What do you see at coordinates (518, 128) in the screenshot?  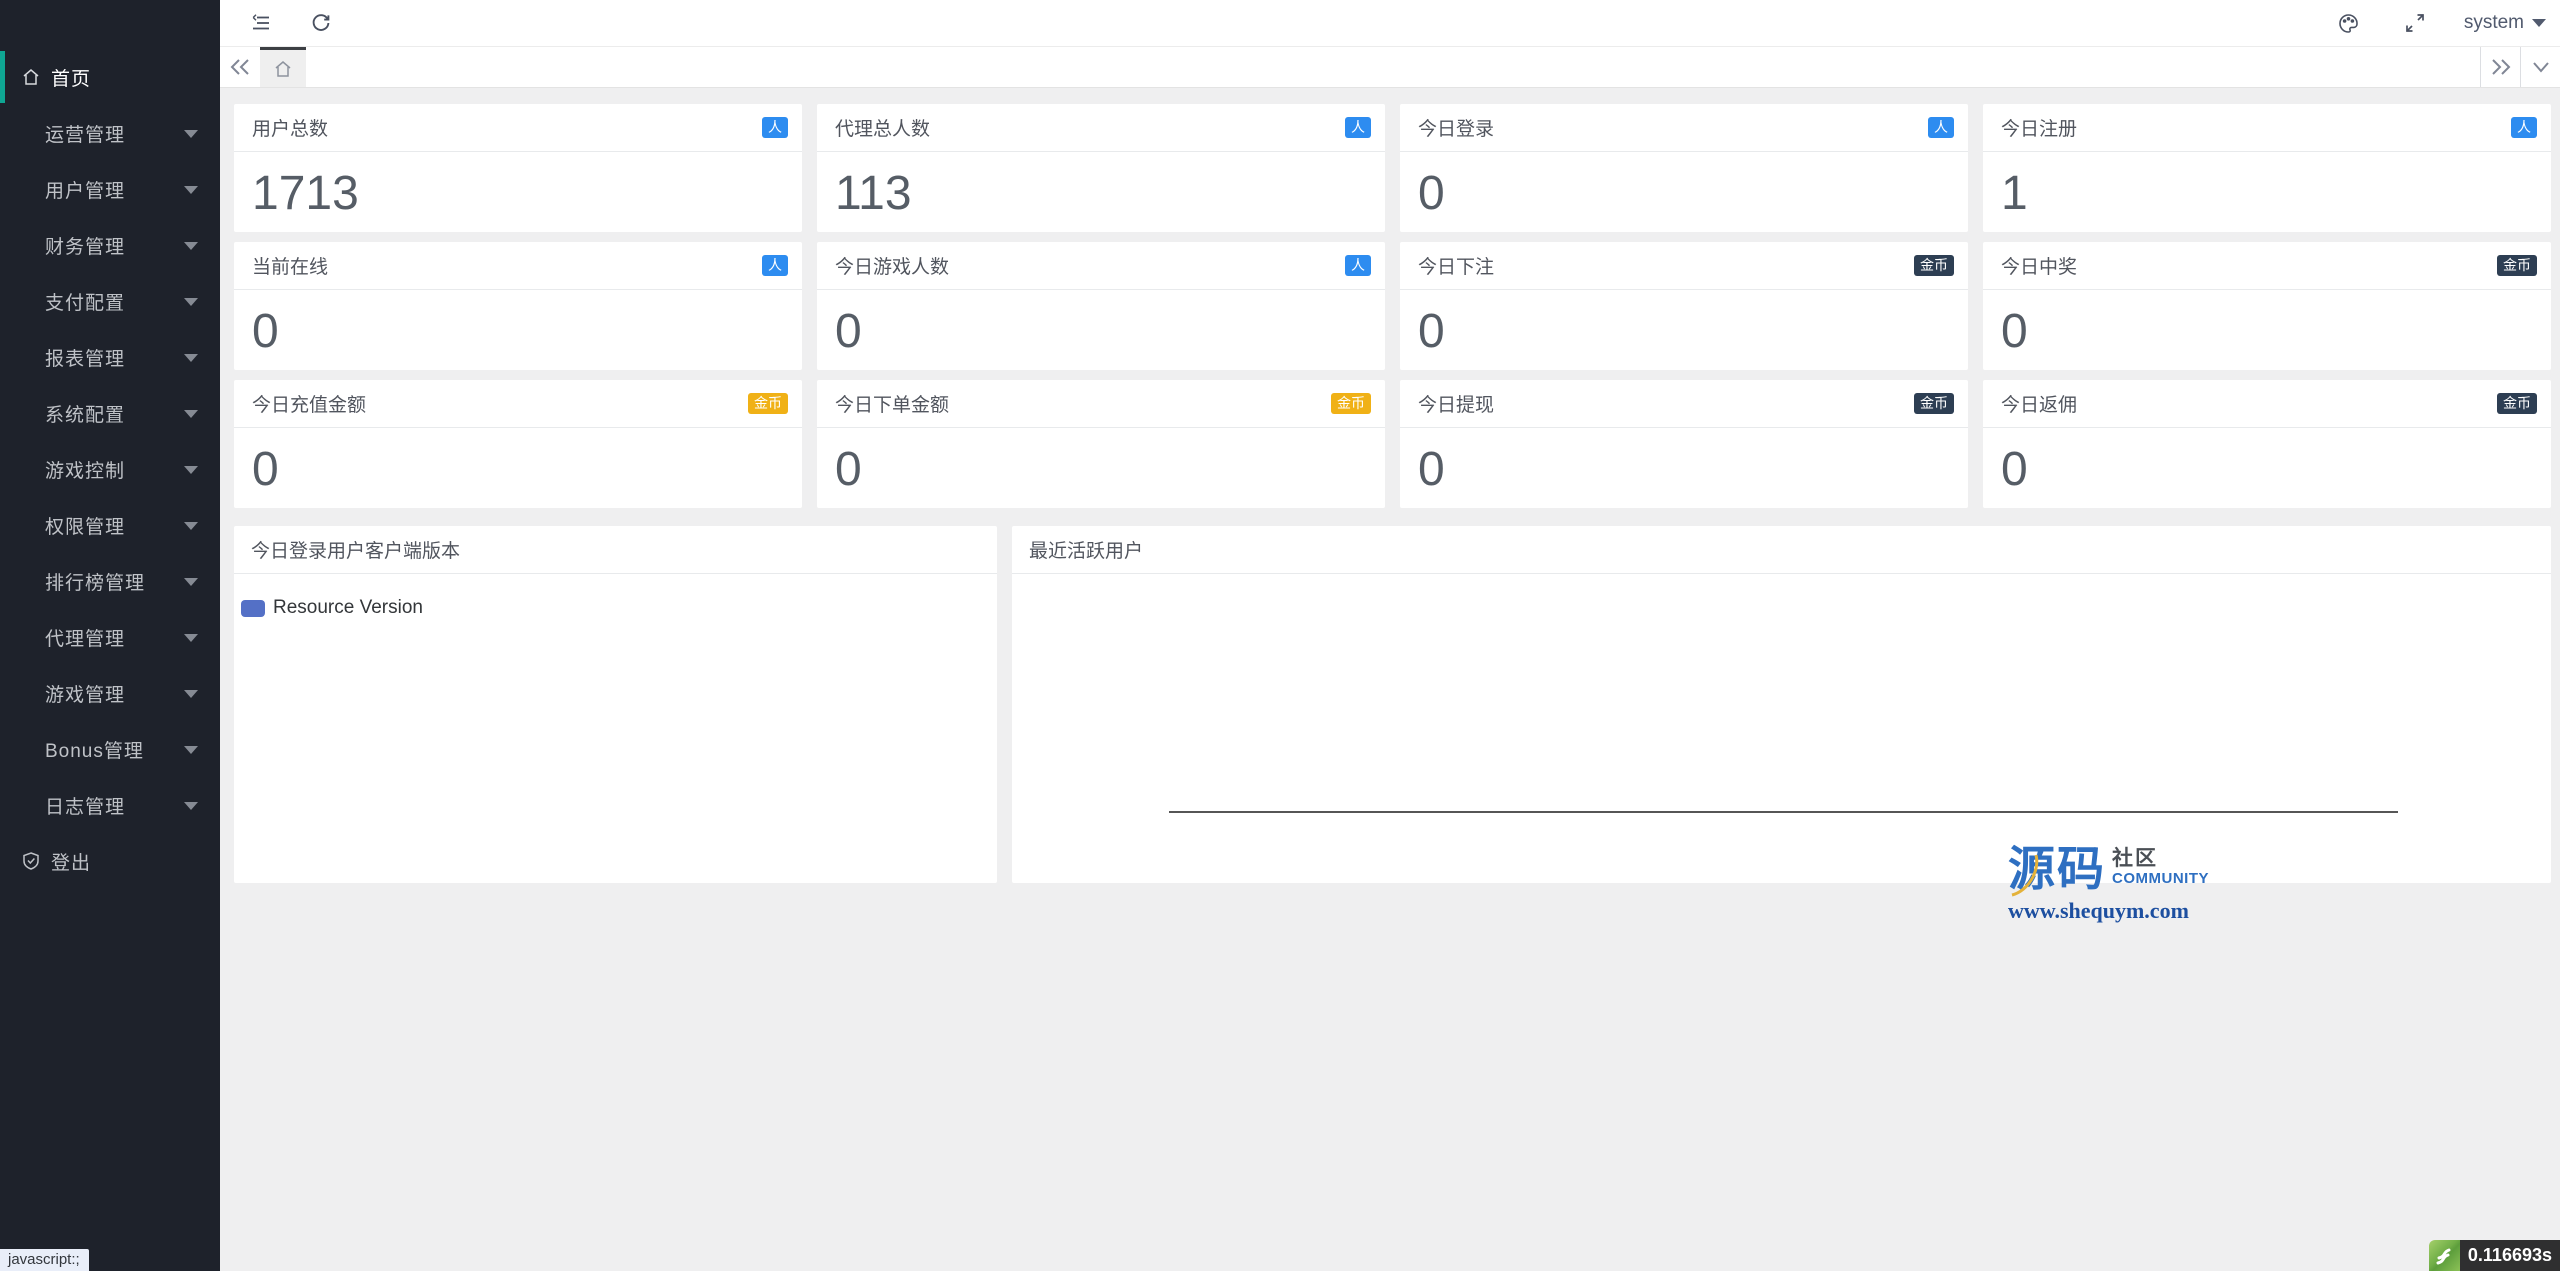 I see `stat-card-header: 用户总数 人` at bounding box center [518, 128].